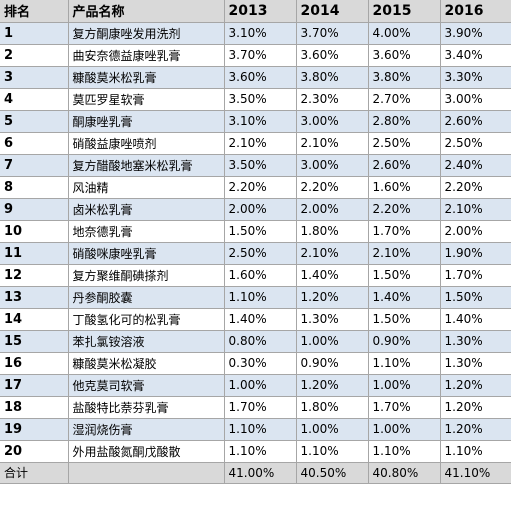  What do you see at coordinates (260, 187) in the screenshot?
I see `share-2013-cell: 2.20%` at bounding box center [260, 187].